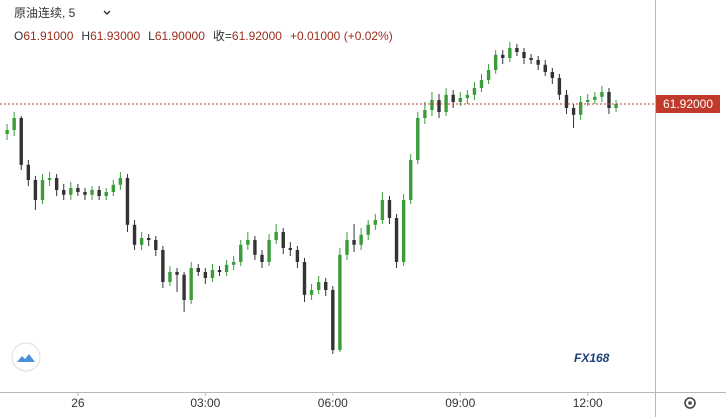 The width and height of the screenshot is (726, 417). I want to click on x-tick-label: 03:00, so click(205, 403).